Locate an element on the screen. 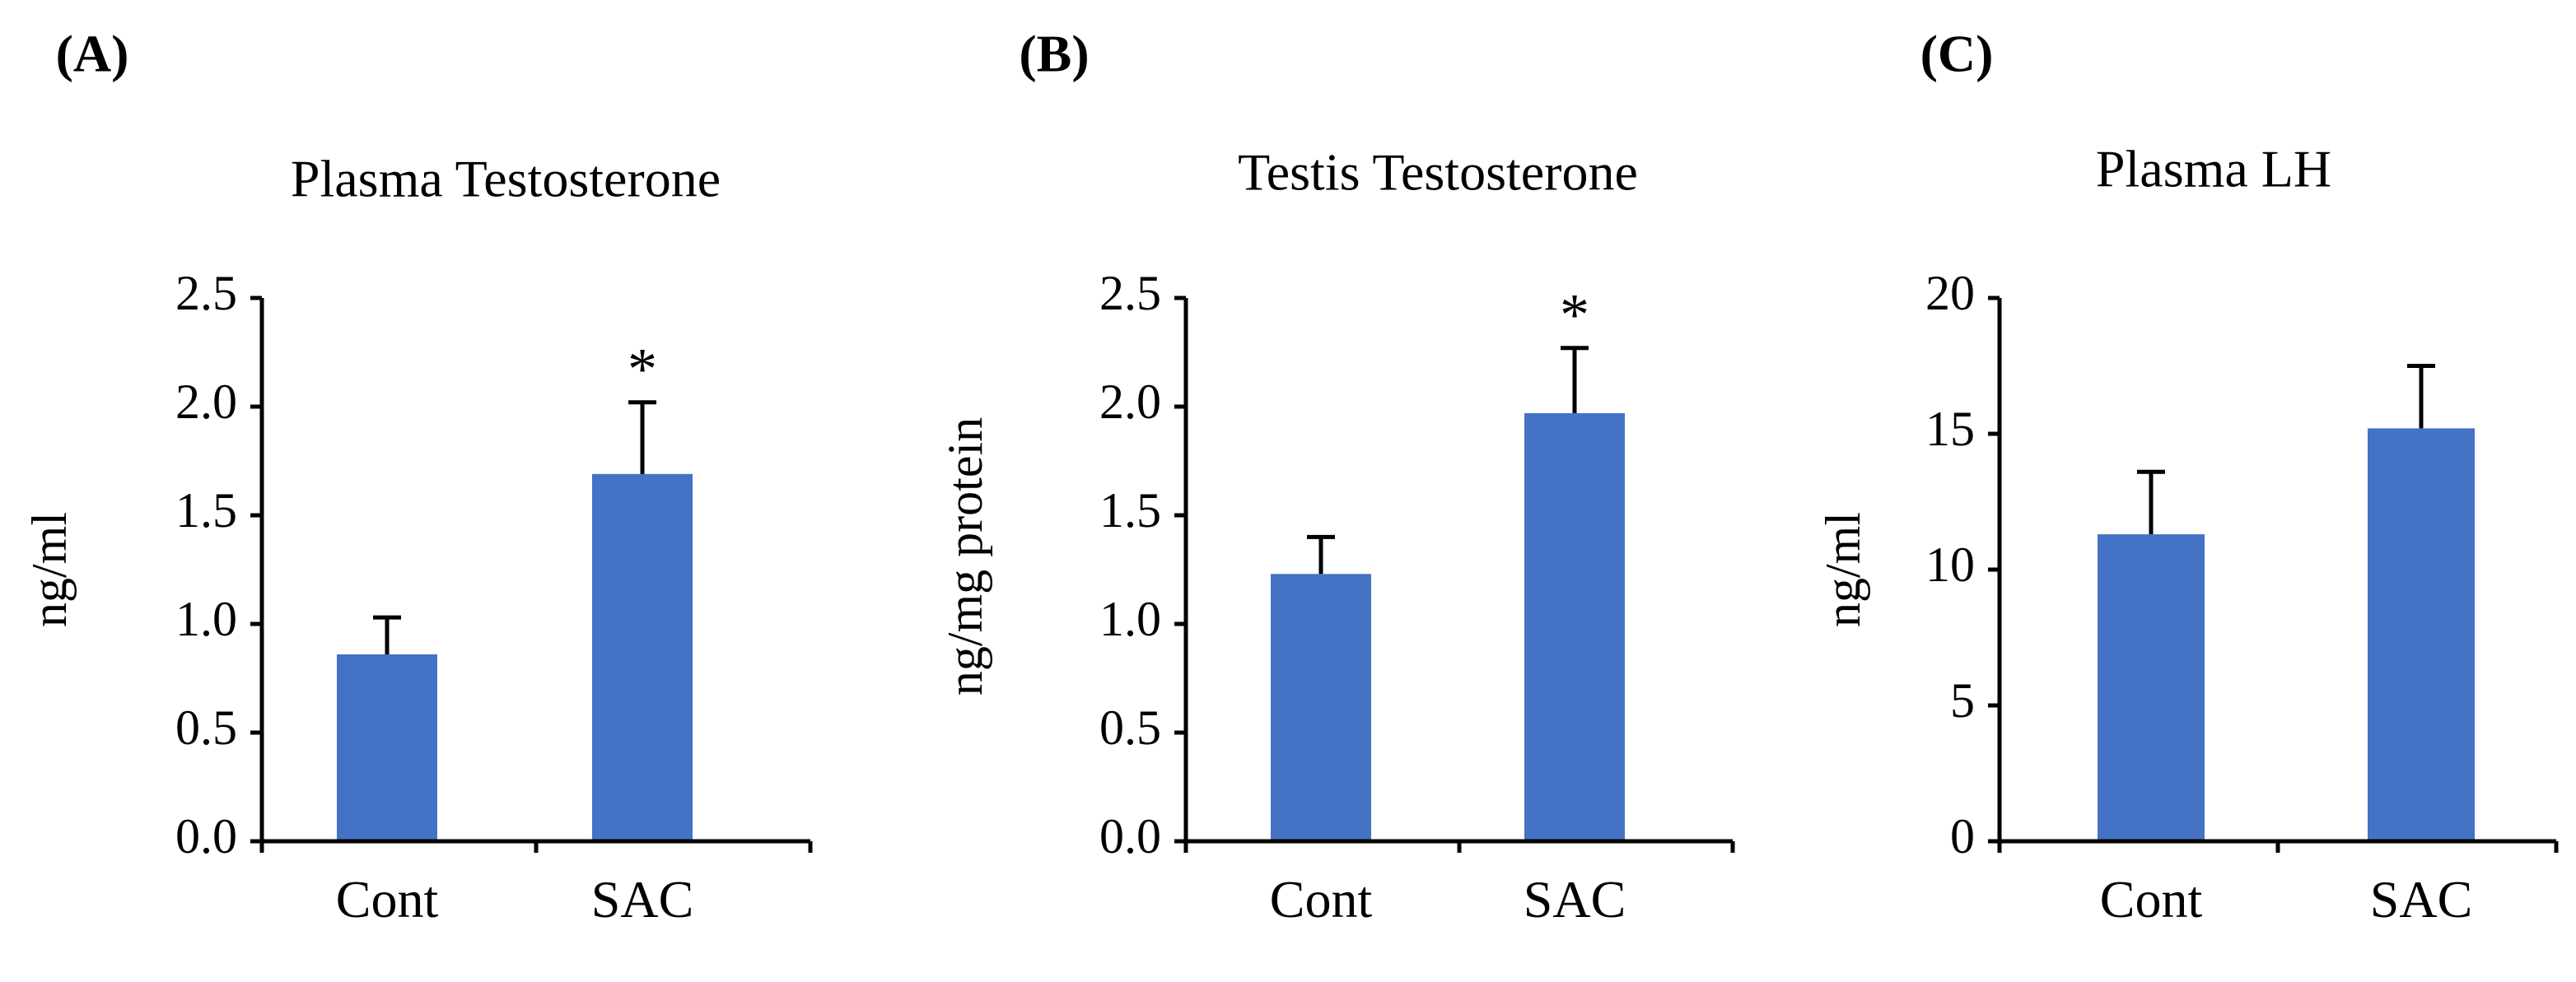 The image size is (2576, 982). y-axis-title-1: ng/ml is located at coordinates (49, 569).